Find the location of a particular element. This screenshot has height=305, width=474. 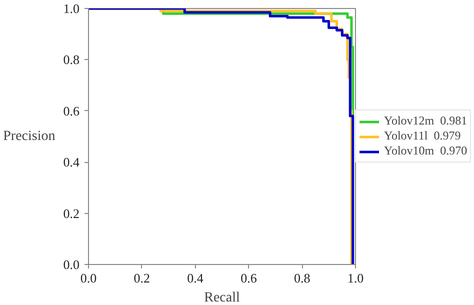

y-tick-label: 1.0 is located at coordinates (71, 8).